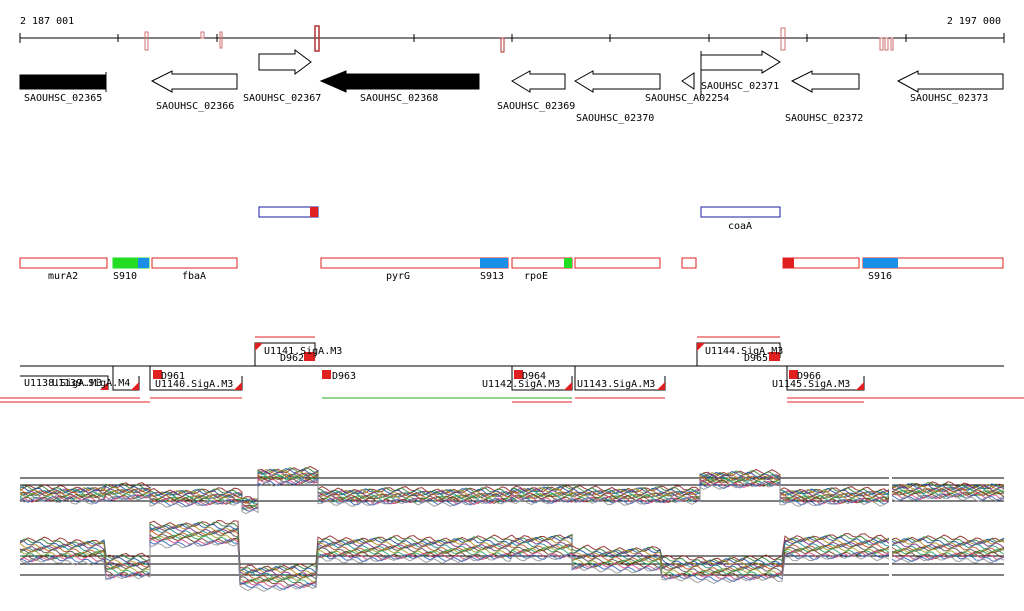  Describe the element at coordinates (615, 118) in the screenshot. I see `gene-label: SAOUHSC_02370` at that location.